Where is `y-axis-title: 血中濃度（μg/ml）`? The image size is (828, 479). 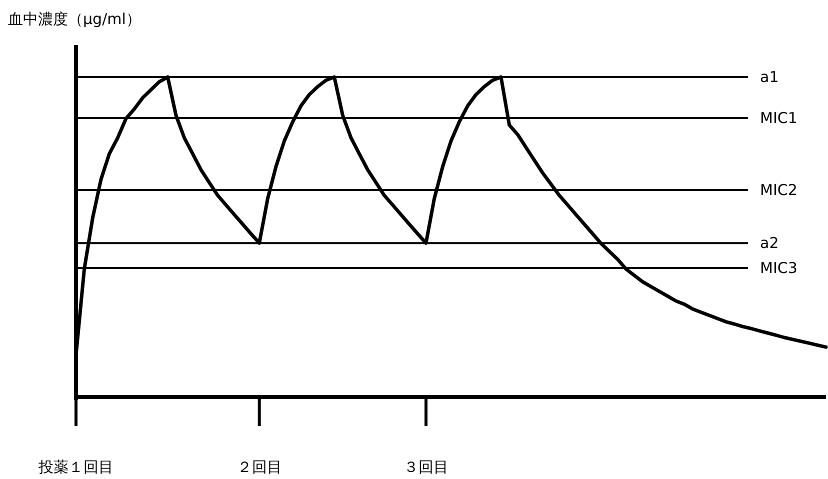
y-axis-title: 血中濃度（μg/ml） is located at coordinates (74, 19).